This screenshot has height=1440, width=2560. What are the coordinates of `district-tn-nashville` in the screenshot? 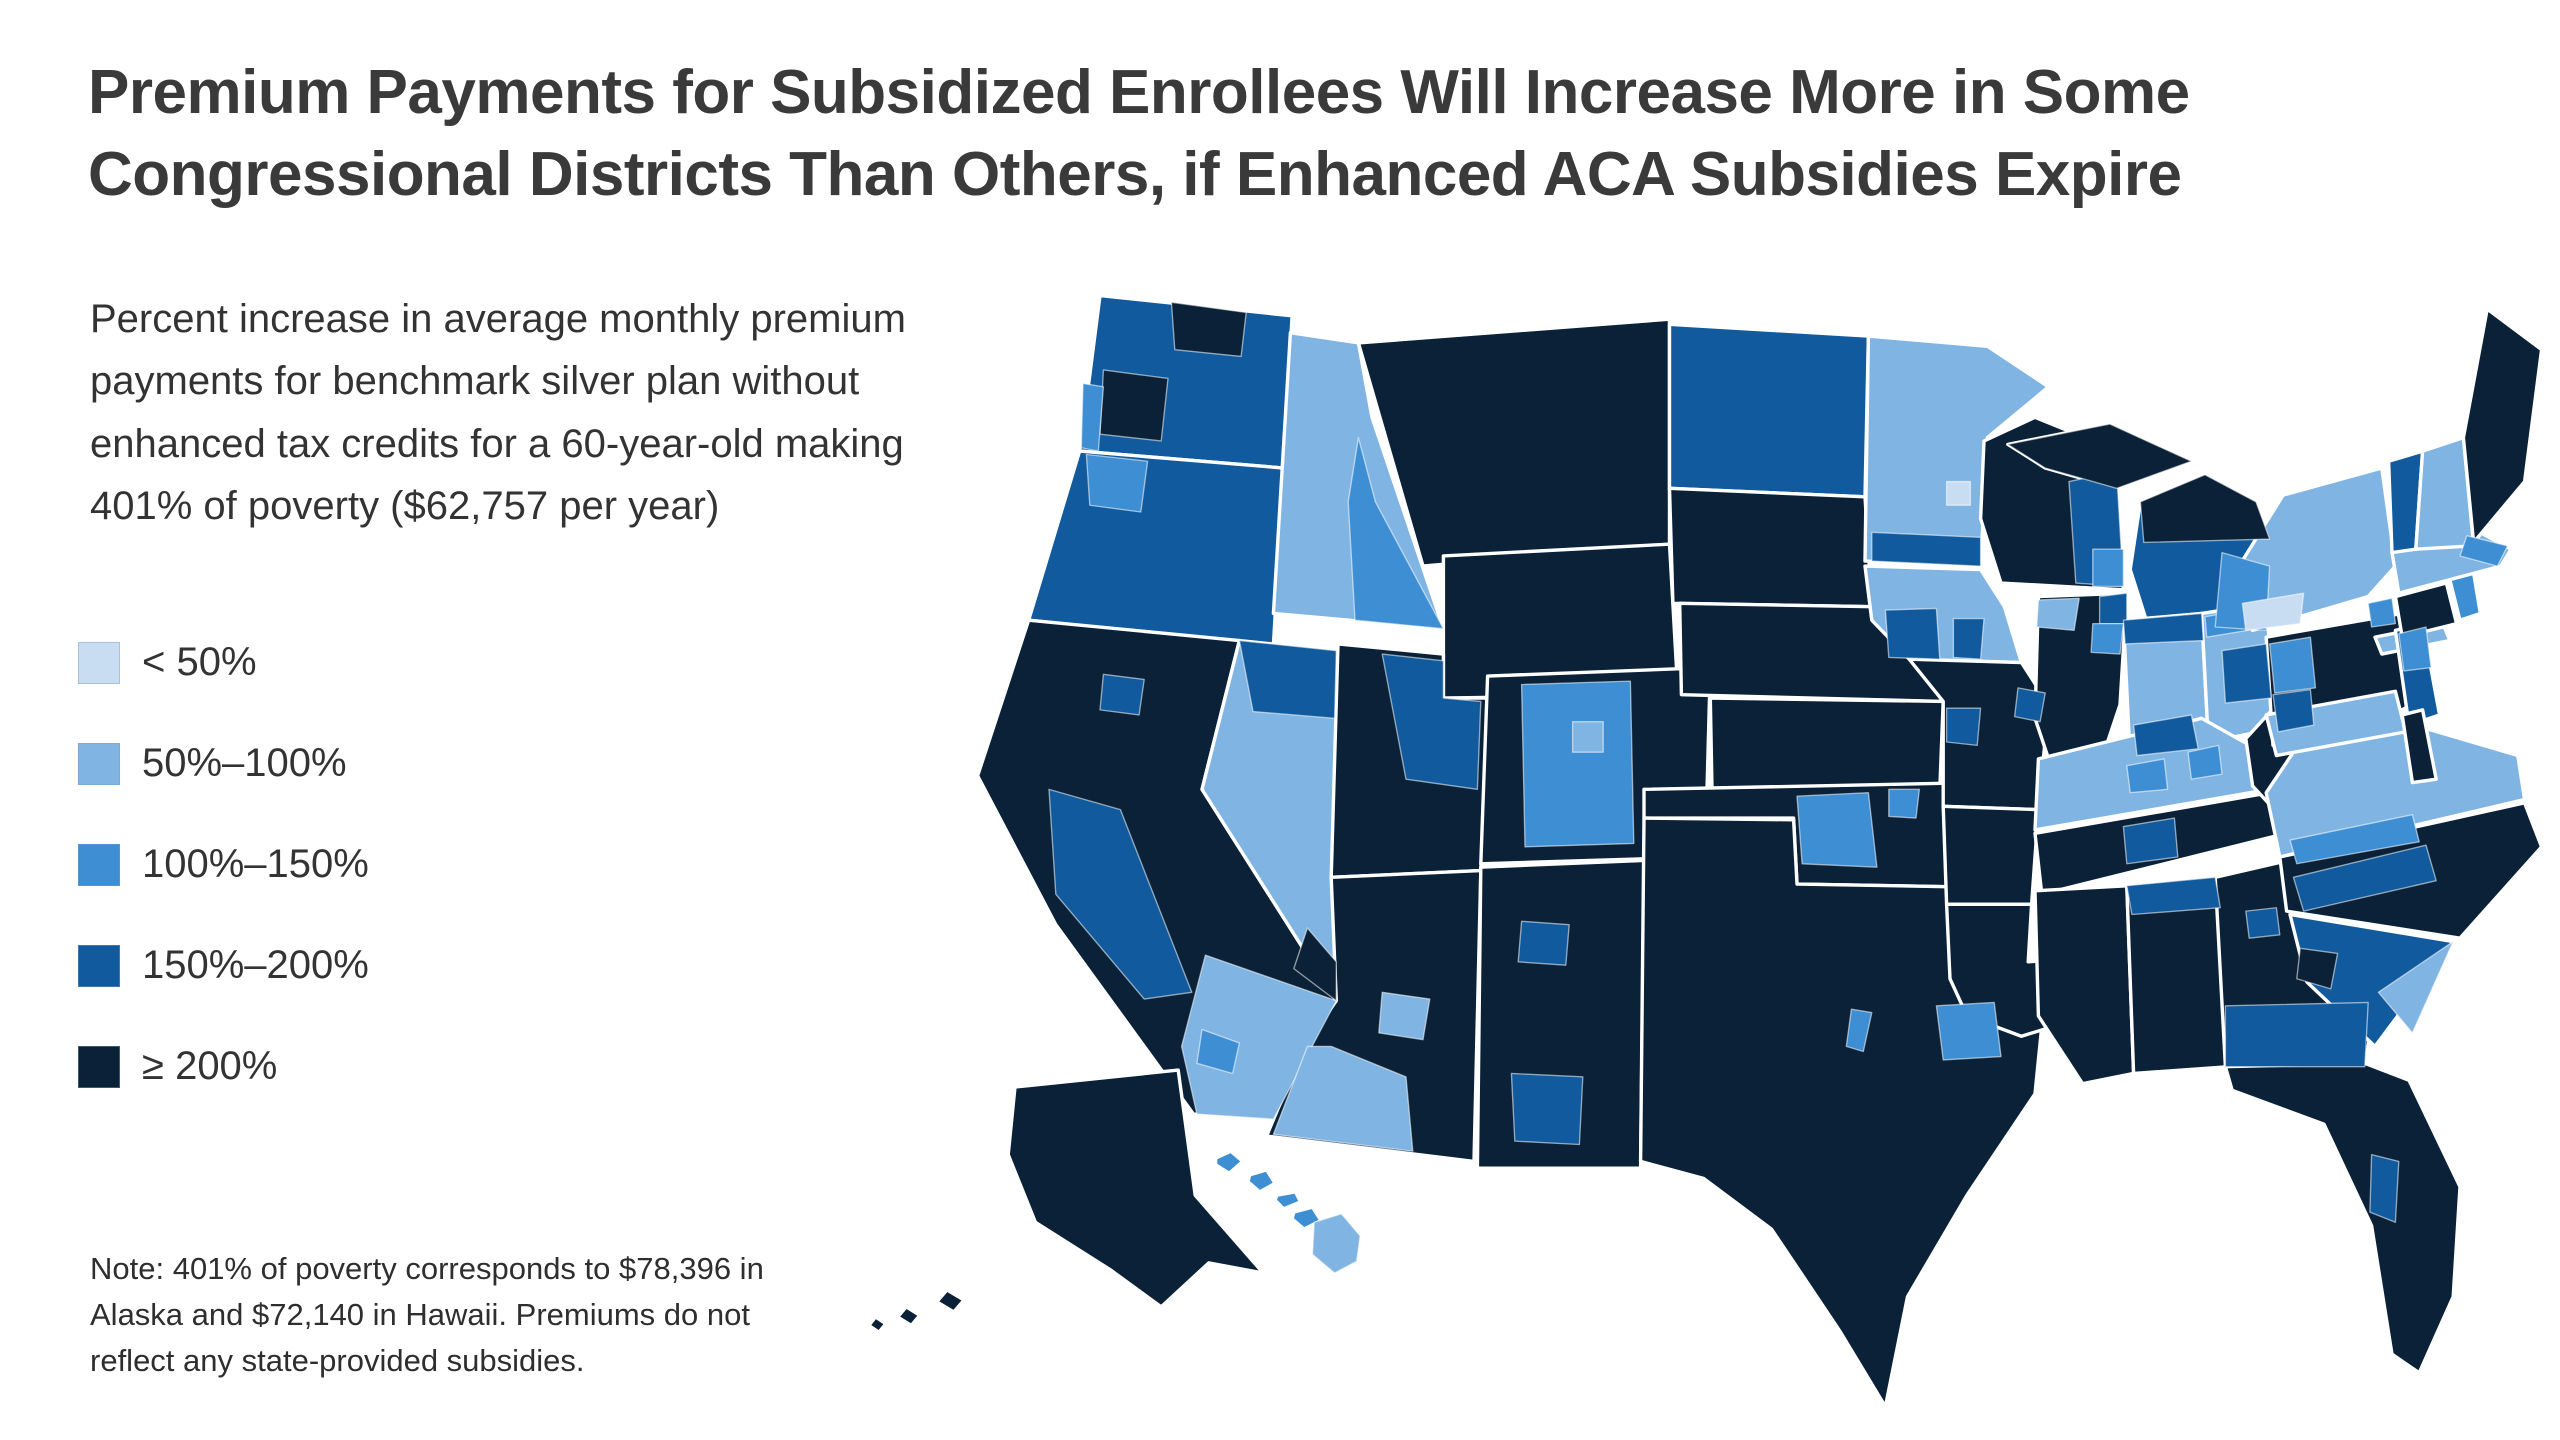 It's located at (2150, 841).